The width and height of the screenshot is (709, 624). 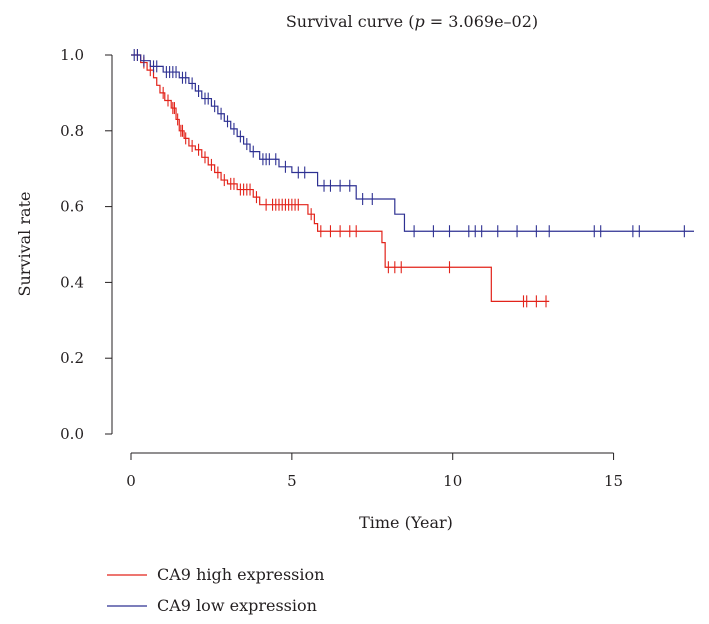 I want to click on x-axis-label: Time (Year), so click(x=406, y=522).